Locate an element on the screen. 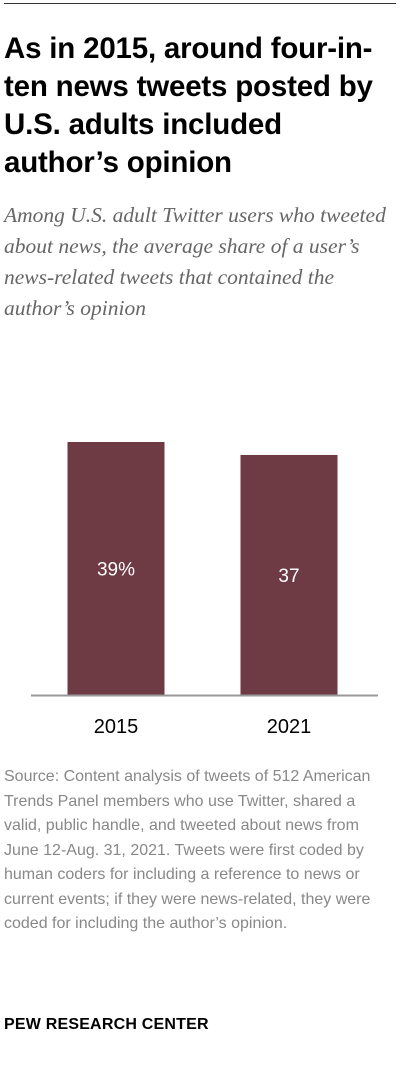  x-tick-label-2021: 2021 is located at coordinates (289, 727).